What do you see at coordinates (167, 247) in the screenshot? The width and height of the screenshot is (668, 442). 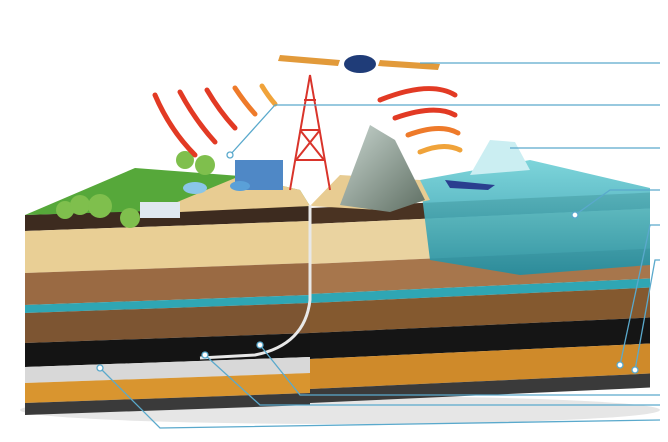 I see `layer-sand` at bounding box center [167, 247].